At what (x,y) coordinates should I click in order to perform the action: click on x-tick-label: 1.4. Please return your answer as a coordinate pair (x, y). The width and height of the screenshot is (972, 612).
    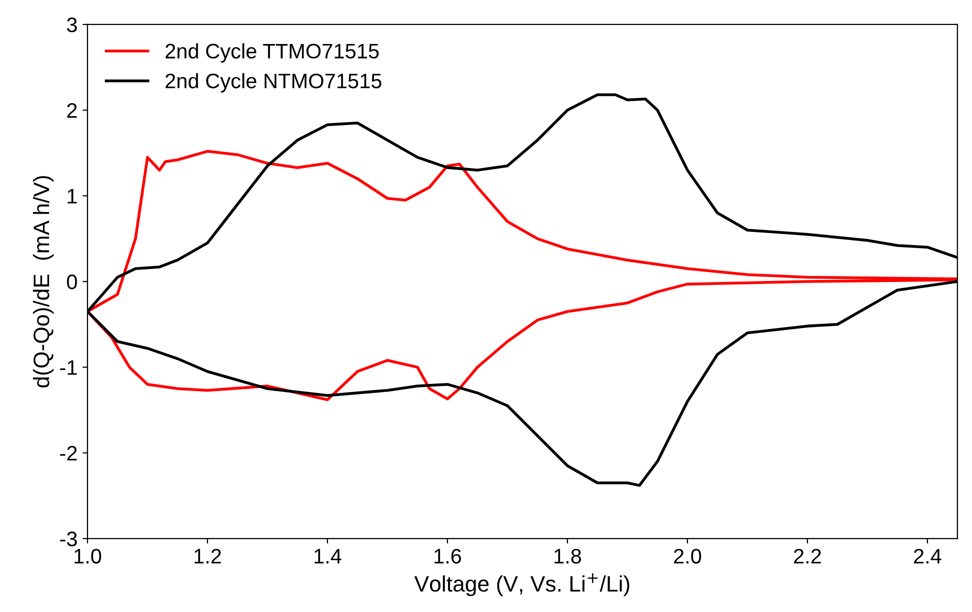
    Looking at the image, I should click on (328, 556).